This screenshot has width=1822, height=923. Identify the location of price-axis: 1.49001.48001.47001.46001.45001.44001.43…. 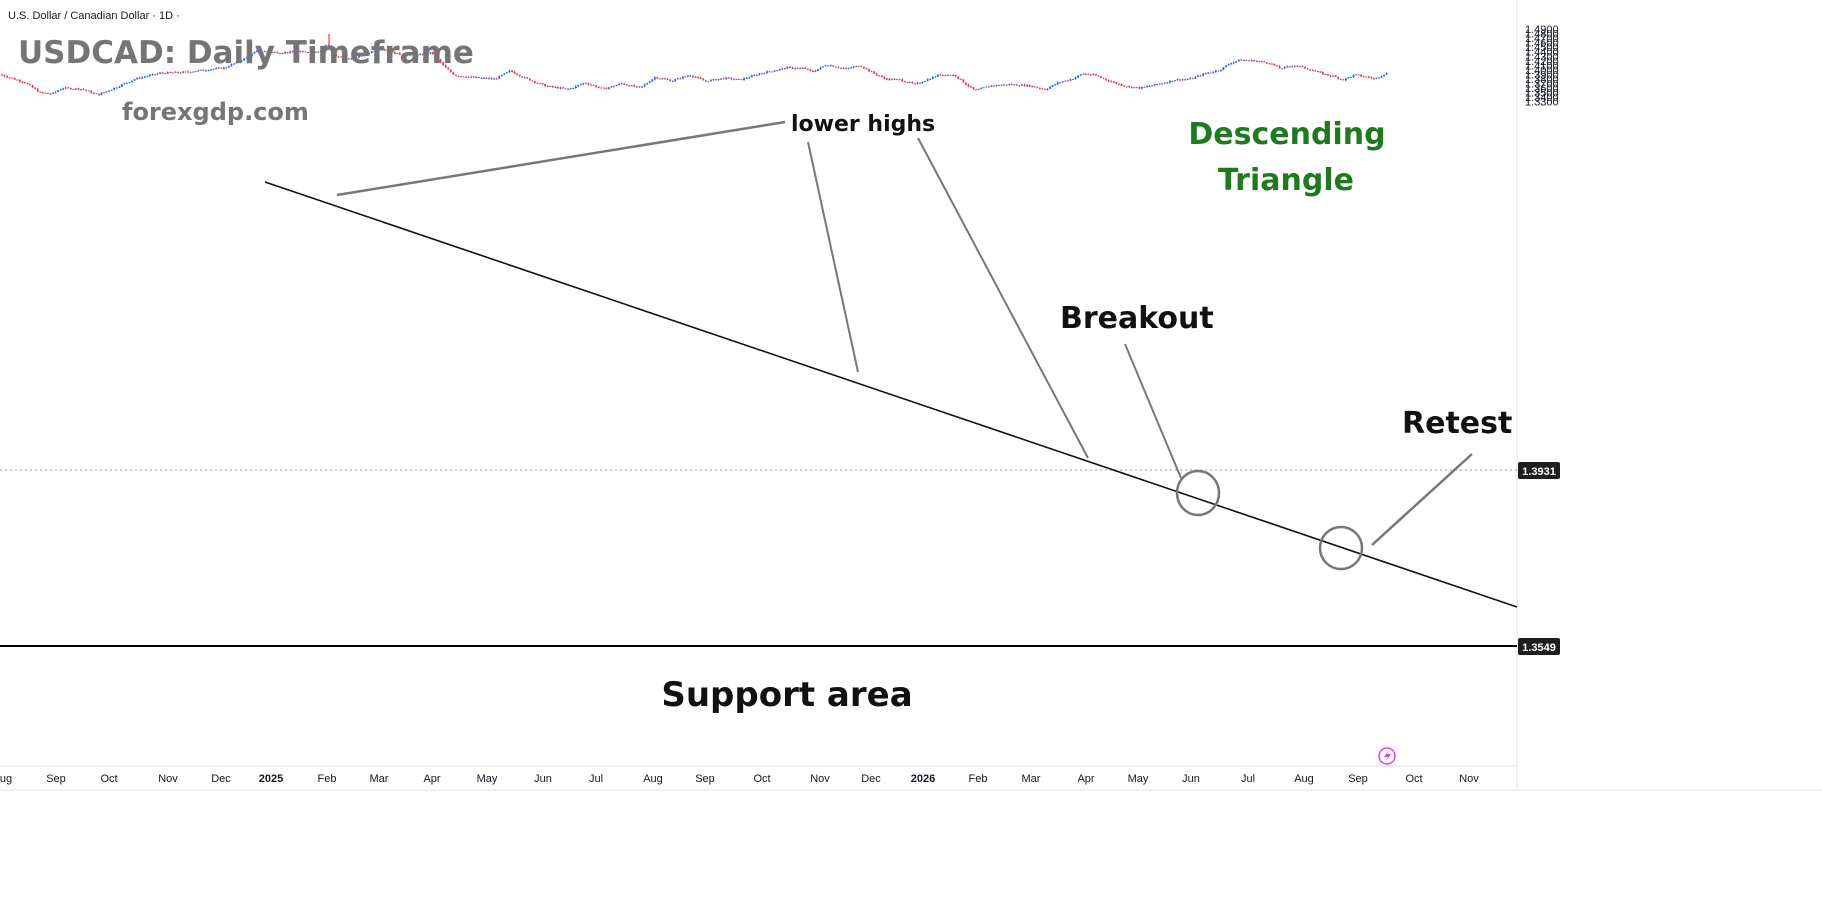
(1542, 66).